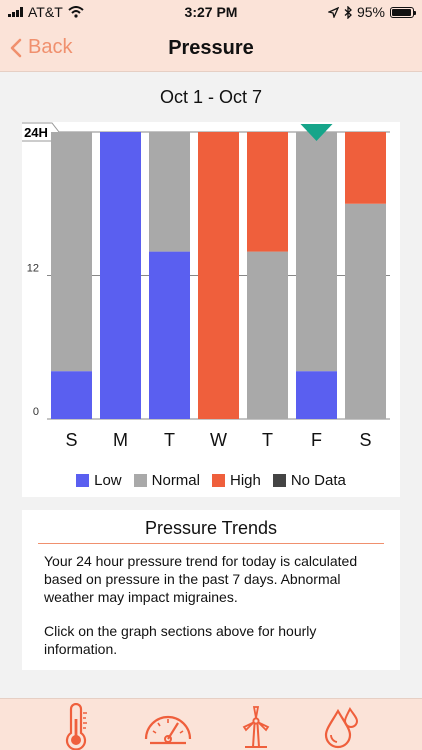 The height and width of the screenshot is (750, 422). What do you see at coordinates (333, 12) in the screenshot?
I see `location-arrow-icon` at bounding box center [333, 12].